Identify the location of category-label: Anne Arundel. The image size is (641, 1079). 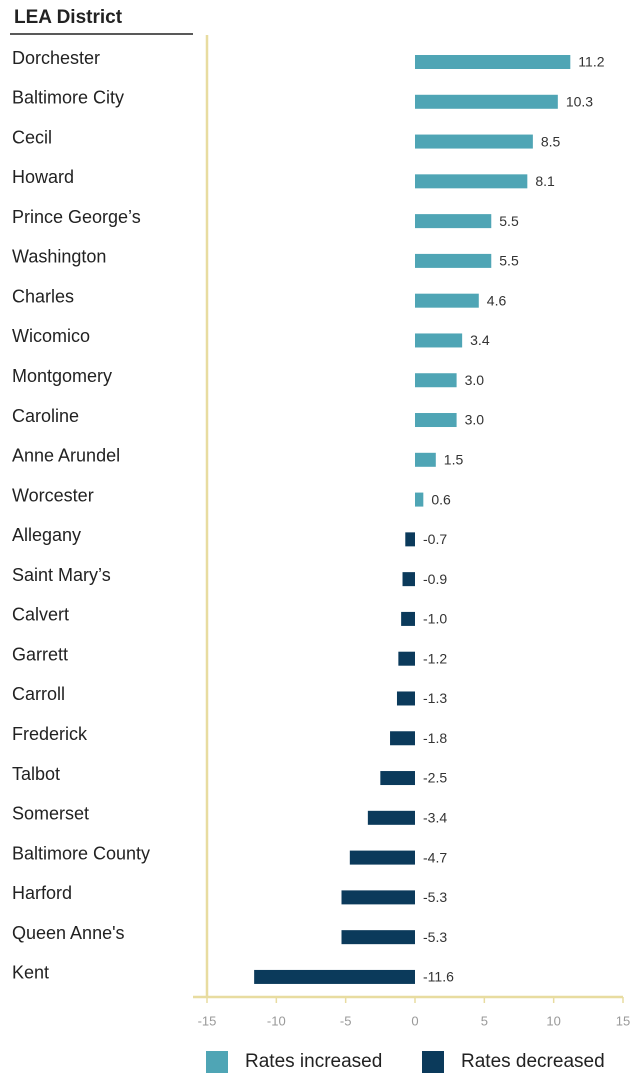
(66, 456).